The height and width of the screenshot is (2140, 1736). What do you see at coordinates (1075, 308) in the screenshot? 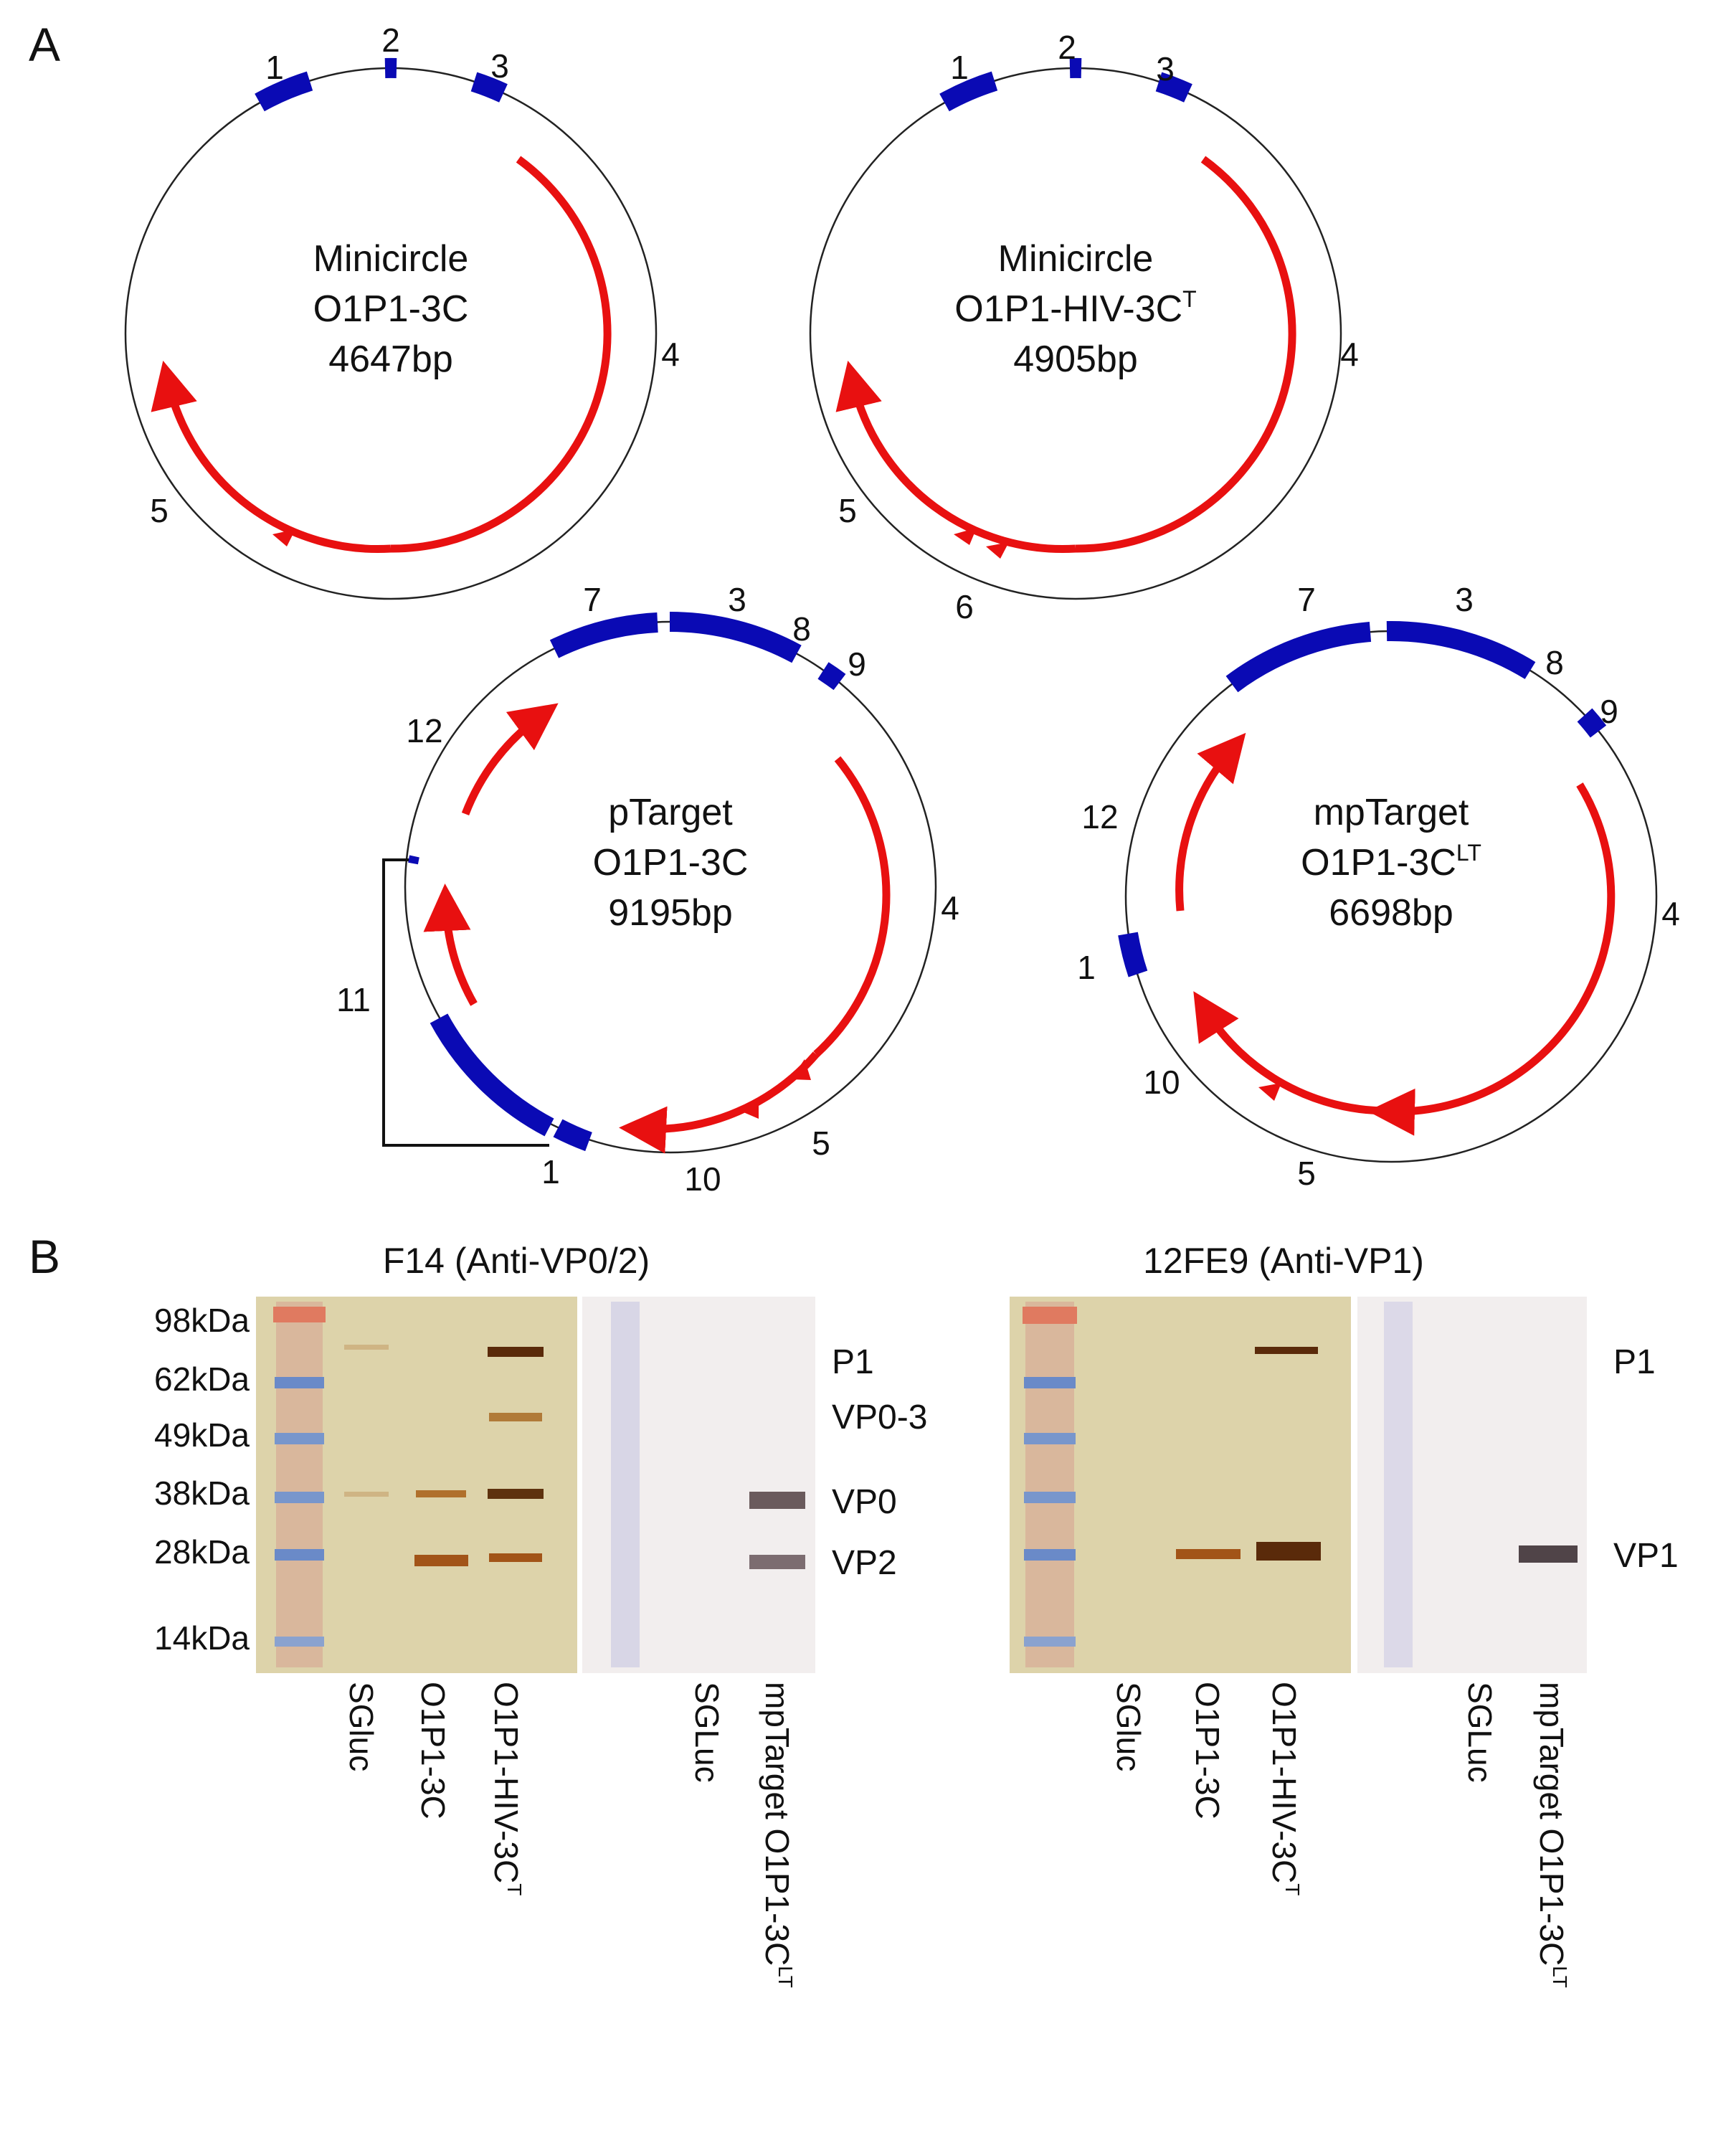
I see `map-name-line2: O1P1-HIV-3CT` at bounding box center [1075, 308].